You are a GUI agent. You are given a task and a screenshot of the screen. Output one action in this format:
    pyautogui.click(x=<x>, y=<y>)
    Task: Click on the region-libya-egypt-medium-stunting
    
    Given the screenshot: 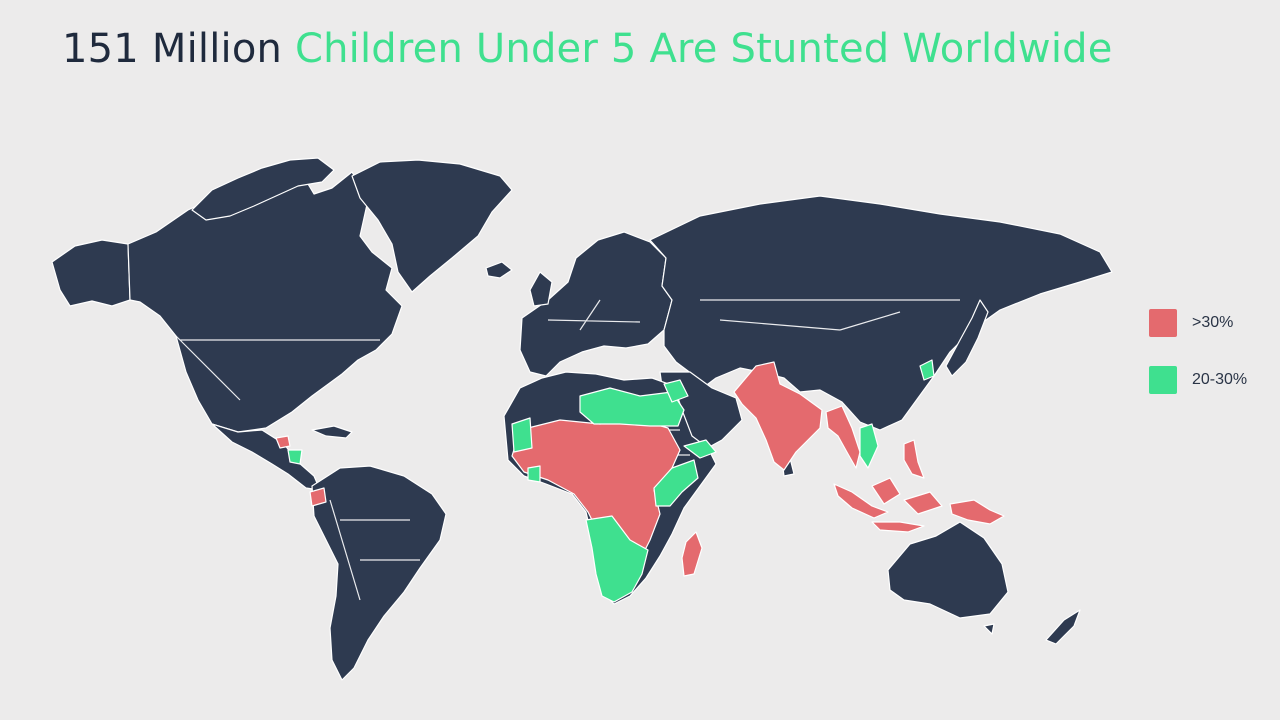 What is the action you would take?
    pyautogui.click(x=632, y=407)
    